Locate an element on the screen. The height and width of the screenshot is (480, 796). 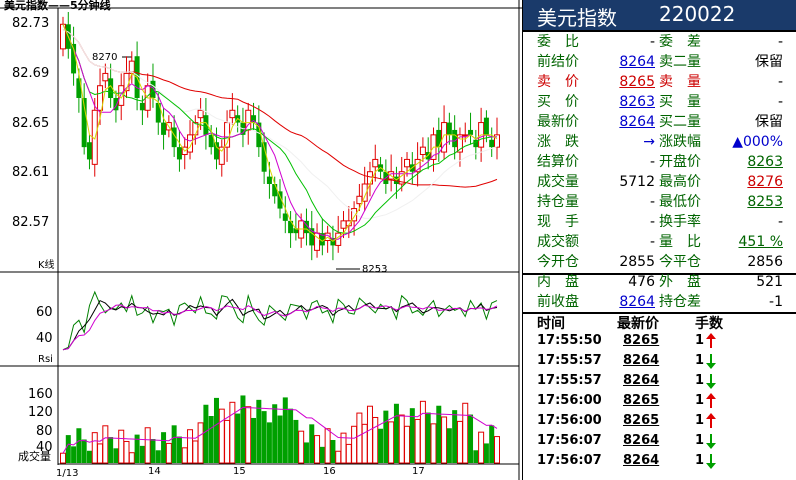
tick-price-value: 8265 is located at coordinates (641, 400).